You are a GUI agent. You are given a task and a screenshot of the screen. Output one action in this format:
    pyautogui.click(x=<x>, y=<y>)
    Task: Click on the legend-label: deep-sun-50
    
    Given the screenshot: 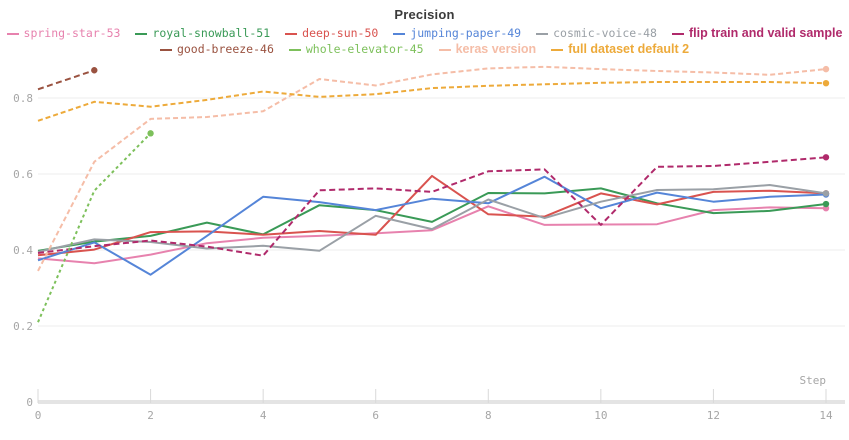 What is the action you would take?
    pyautogui.click(x=340, y=33)
    